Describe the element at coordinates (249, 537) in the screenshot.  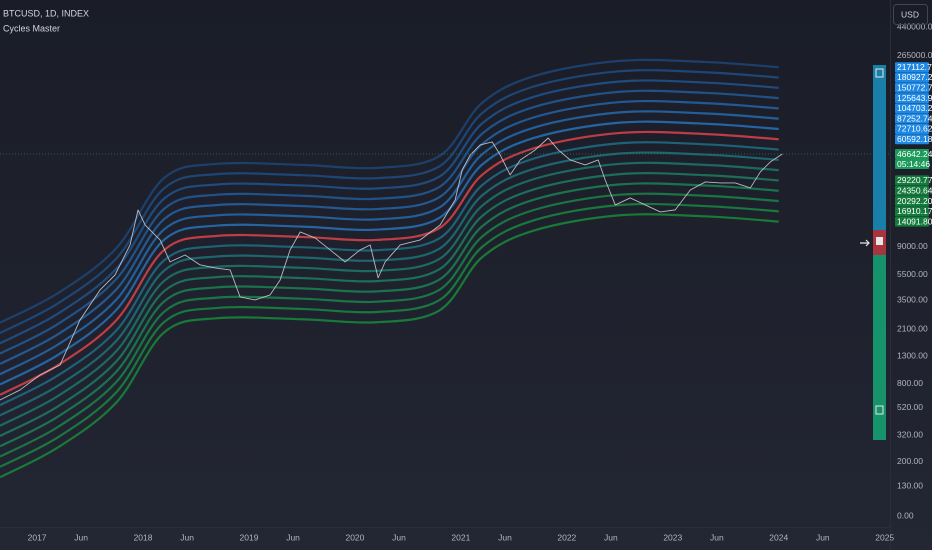
I see `x-tick-label: 2019` at that location.